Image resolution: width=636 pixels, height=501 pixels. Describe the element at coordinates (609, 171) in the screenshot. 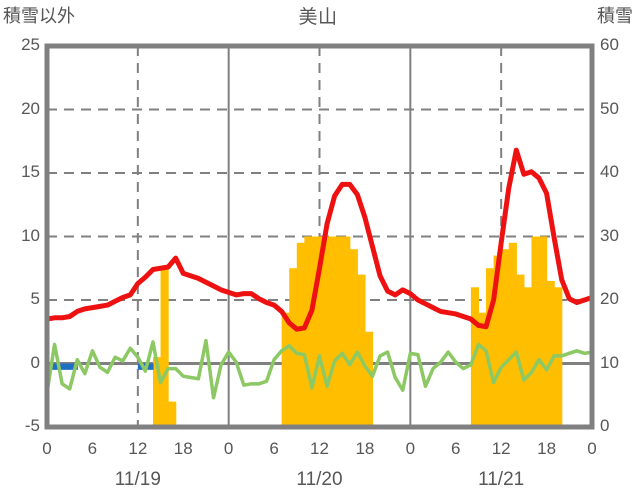

I see `right-axis-tick-label: 40` at that location.